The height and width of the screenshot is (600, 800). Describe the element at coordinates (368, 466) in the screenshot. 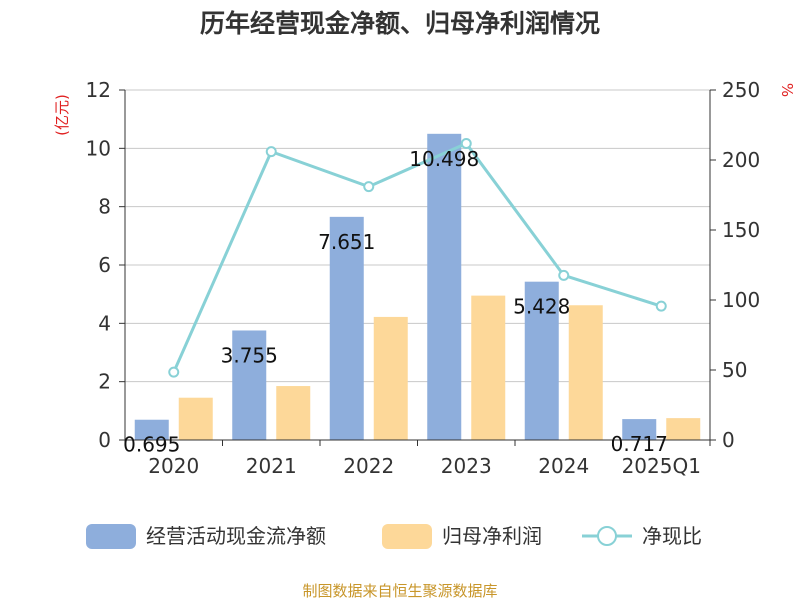

I see `x-tick-label: 2022` at that location.